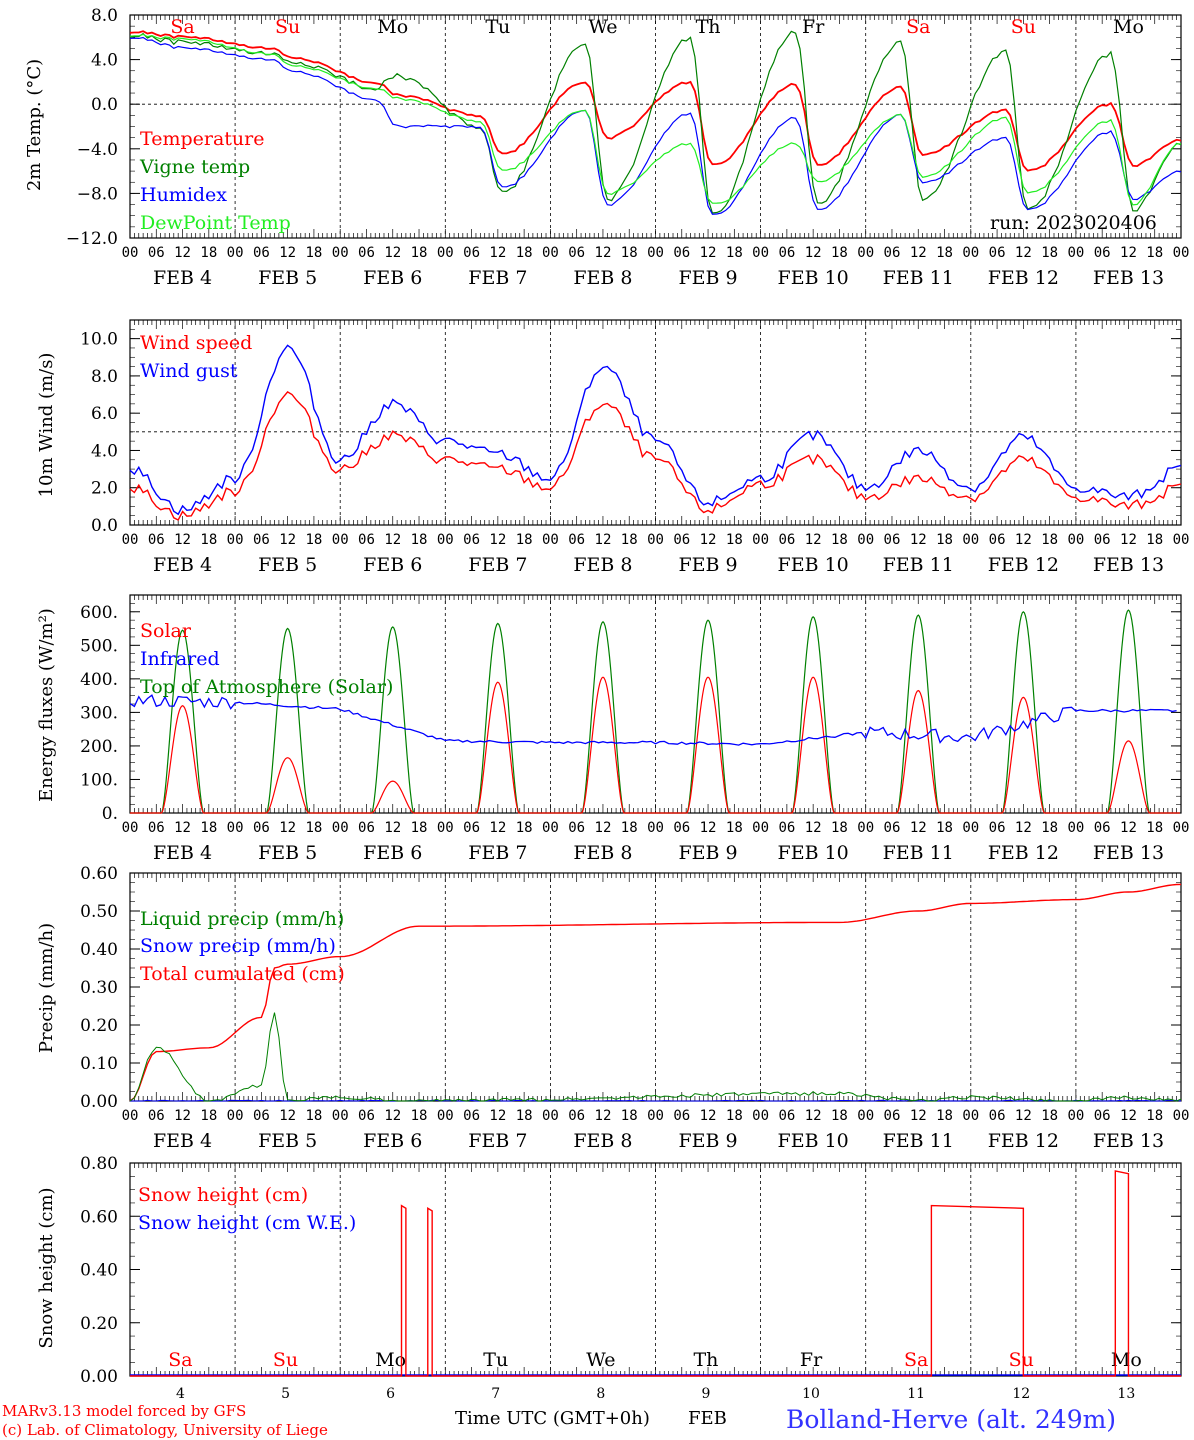  I want to click on day-name: Fr, so click(811, 1360).